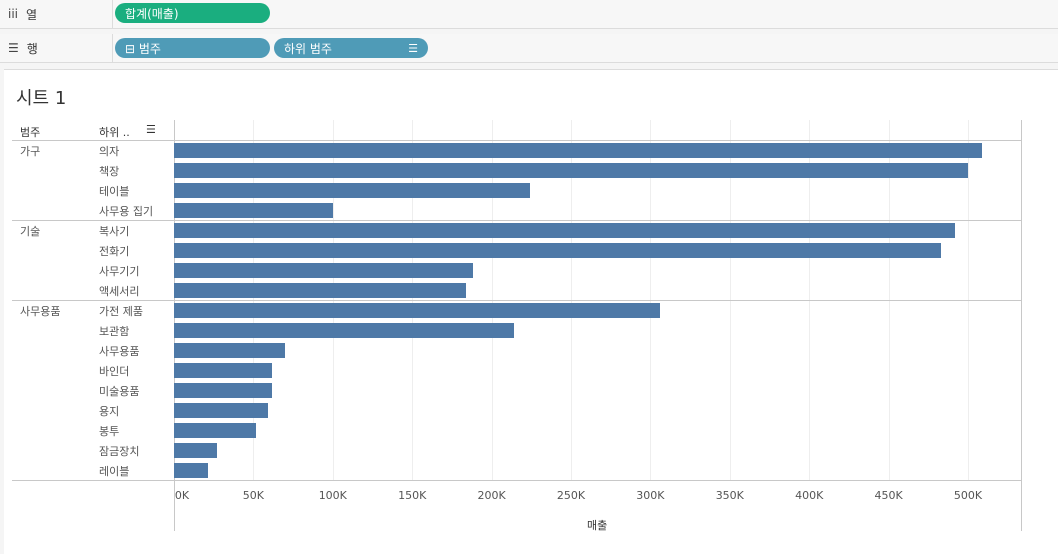 The height and width of the screenshot is (554, 1058). I want to click on x-tick-label: 100K, so click(332, 495).